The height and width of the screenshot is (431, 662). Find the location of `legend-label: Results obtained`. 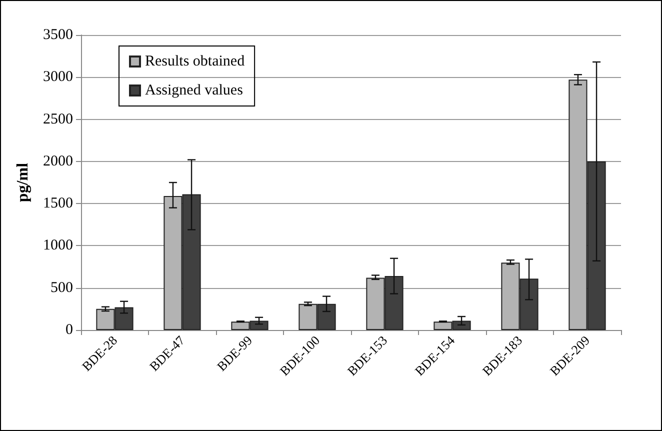

legend-label: Results obtained is located at coordinates (195, 62).